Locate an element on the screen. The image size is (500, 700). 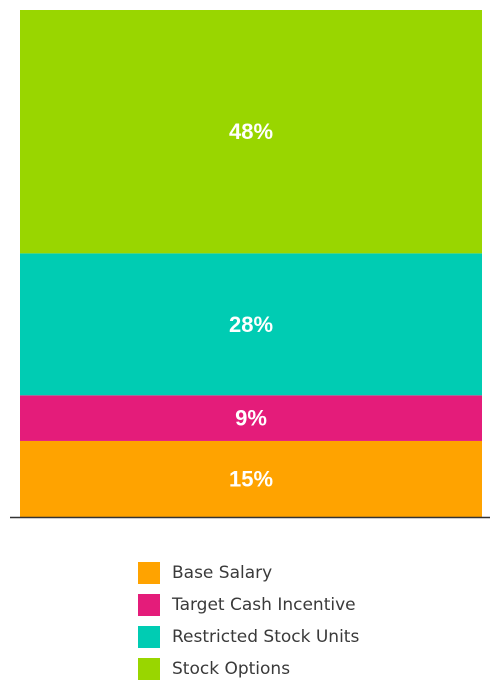
data-label-target-cash-incentive: 9% is located at coordinates (251, 418).